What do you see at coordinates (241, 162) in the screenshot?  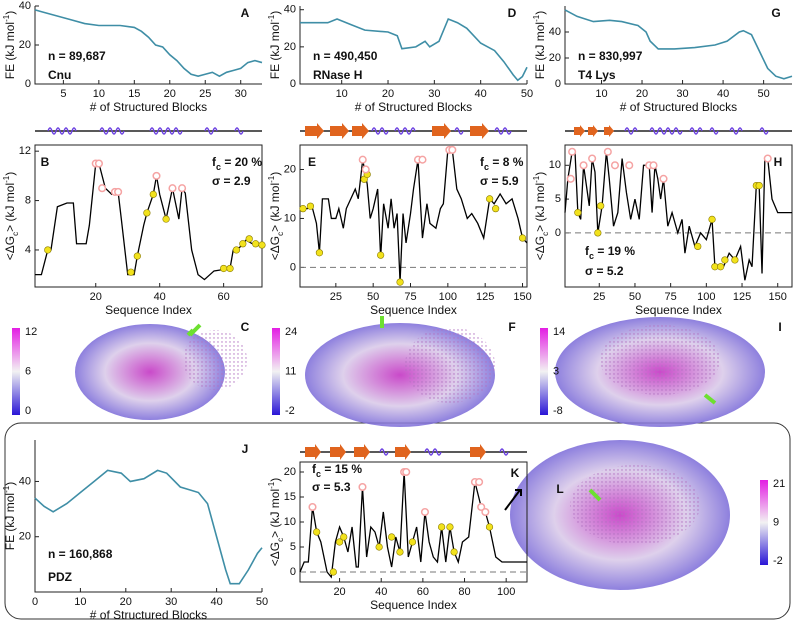 I see `annotation-after: = 20 %` at bounding box center [241, 162].